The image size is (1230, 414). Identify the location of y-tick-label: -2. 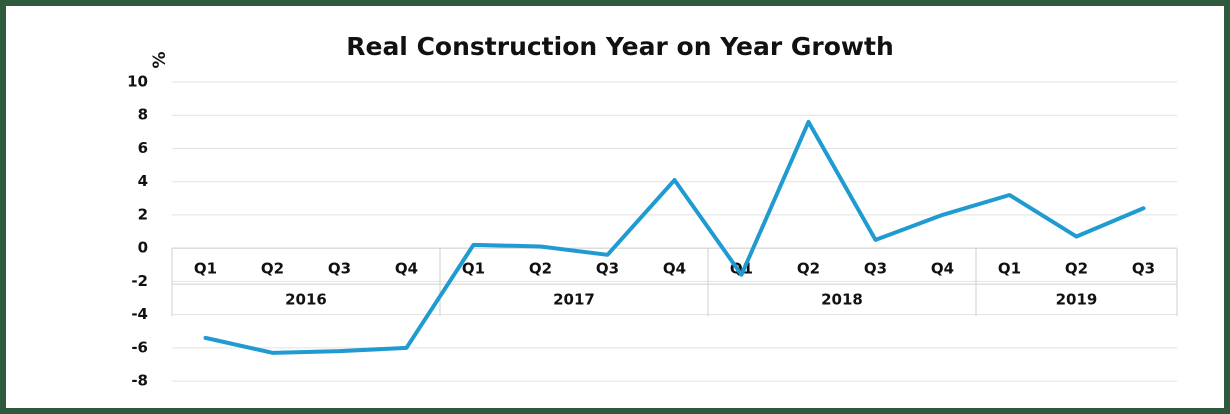
(139, 281).